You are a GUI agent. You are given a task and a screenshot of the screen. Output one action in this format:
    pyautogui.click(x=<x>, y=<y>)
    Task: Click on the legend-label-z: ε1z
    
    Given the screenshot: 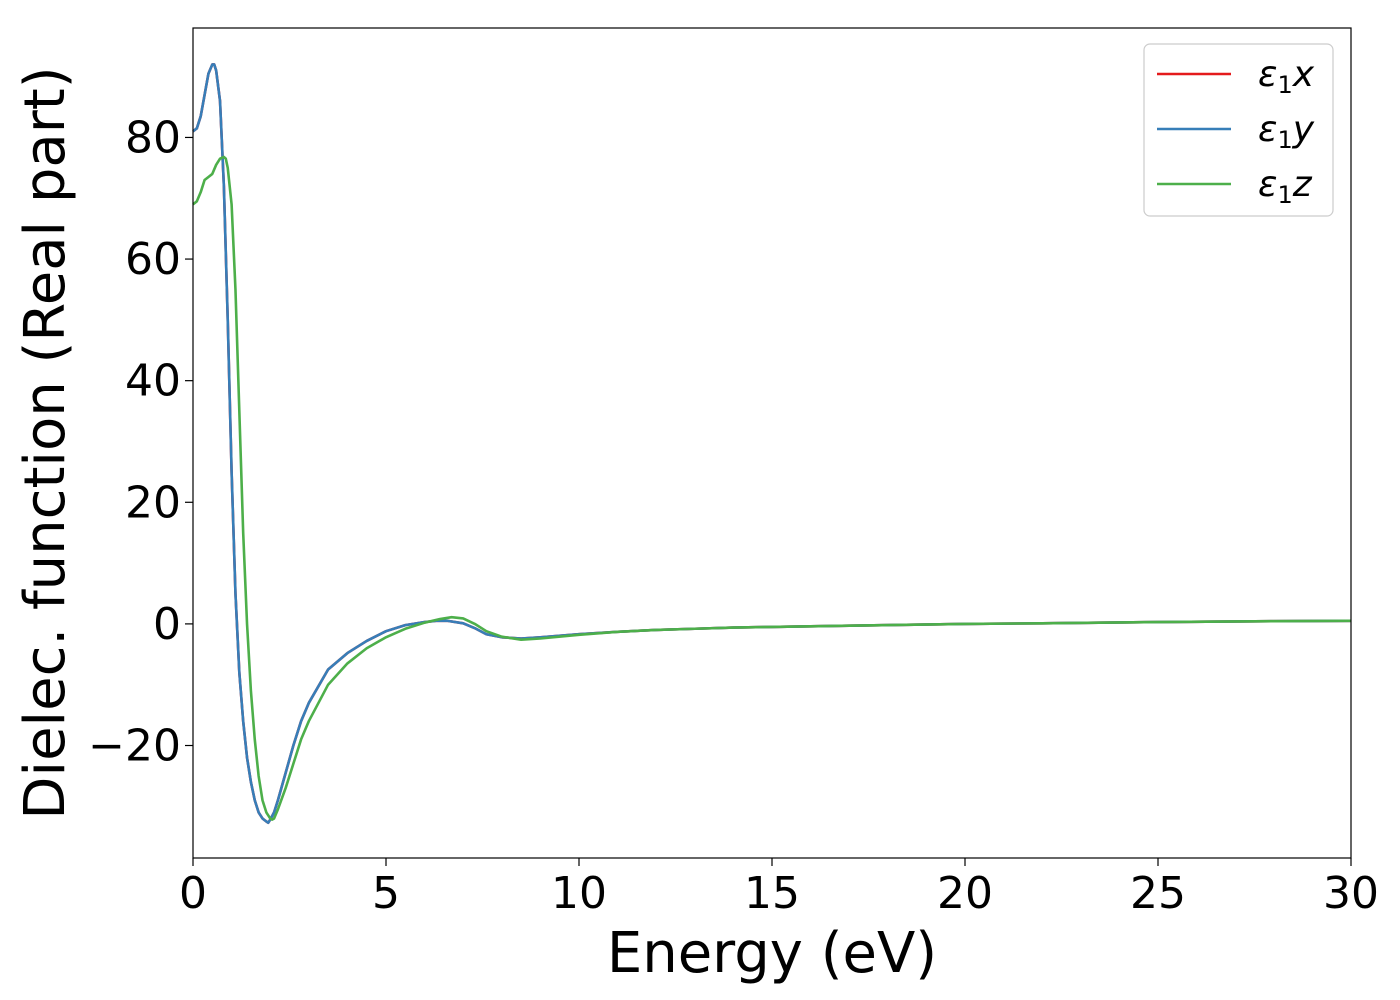 What is the action you would take?
    pyautogui.click(x=1285, y=186)
    